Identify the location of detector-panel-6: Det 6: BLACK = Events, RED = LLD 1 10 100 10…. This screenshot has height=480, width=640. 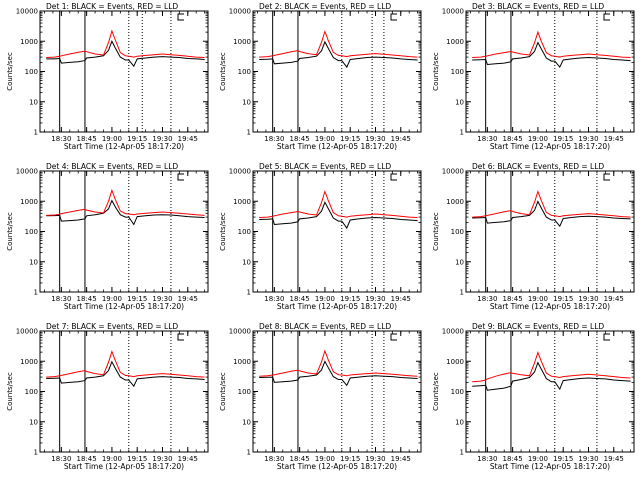
(533, 236).